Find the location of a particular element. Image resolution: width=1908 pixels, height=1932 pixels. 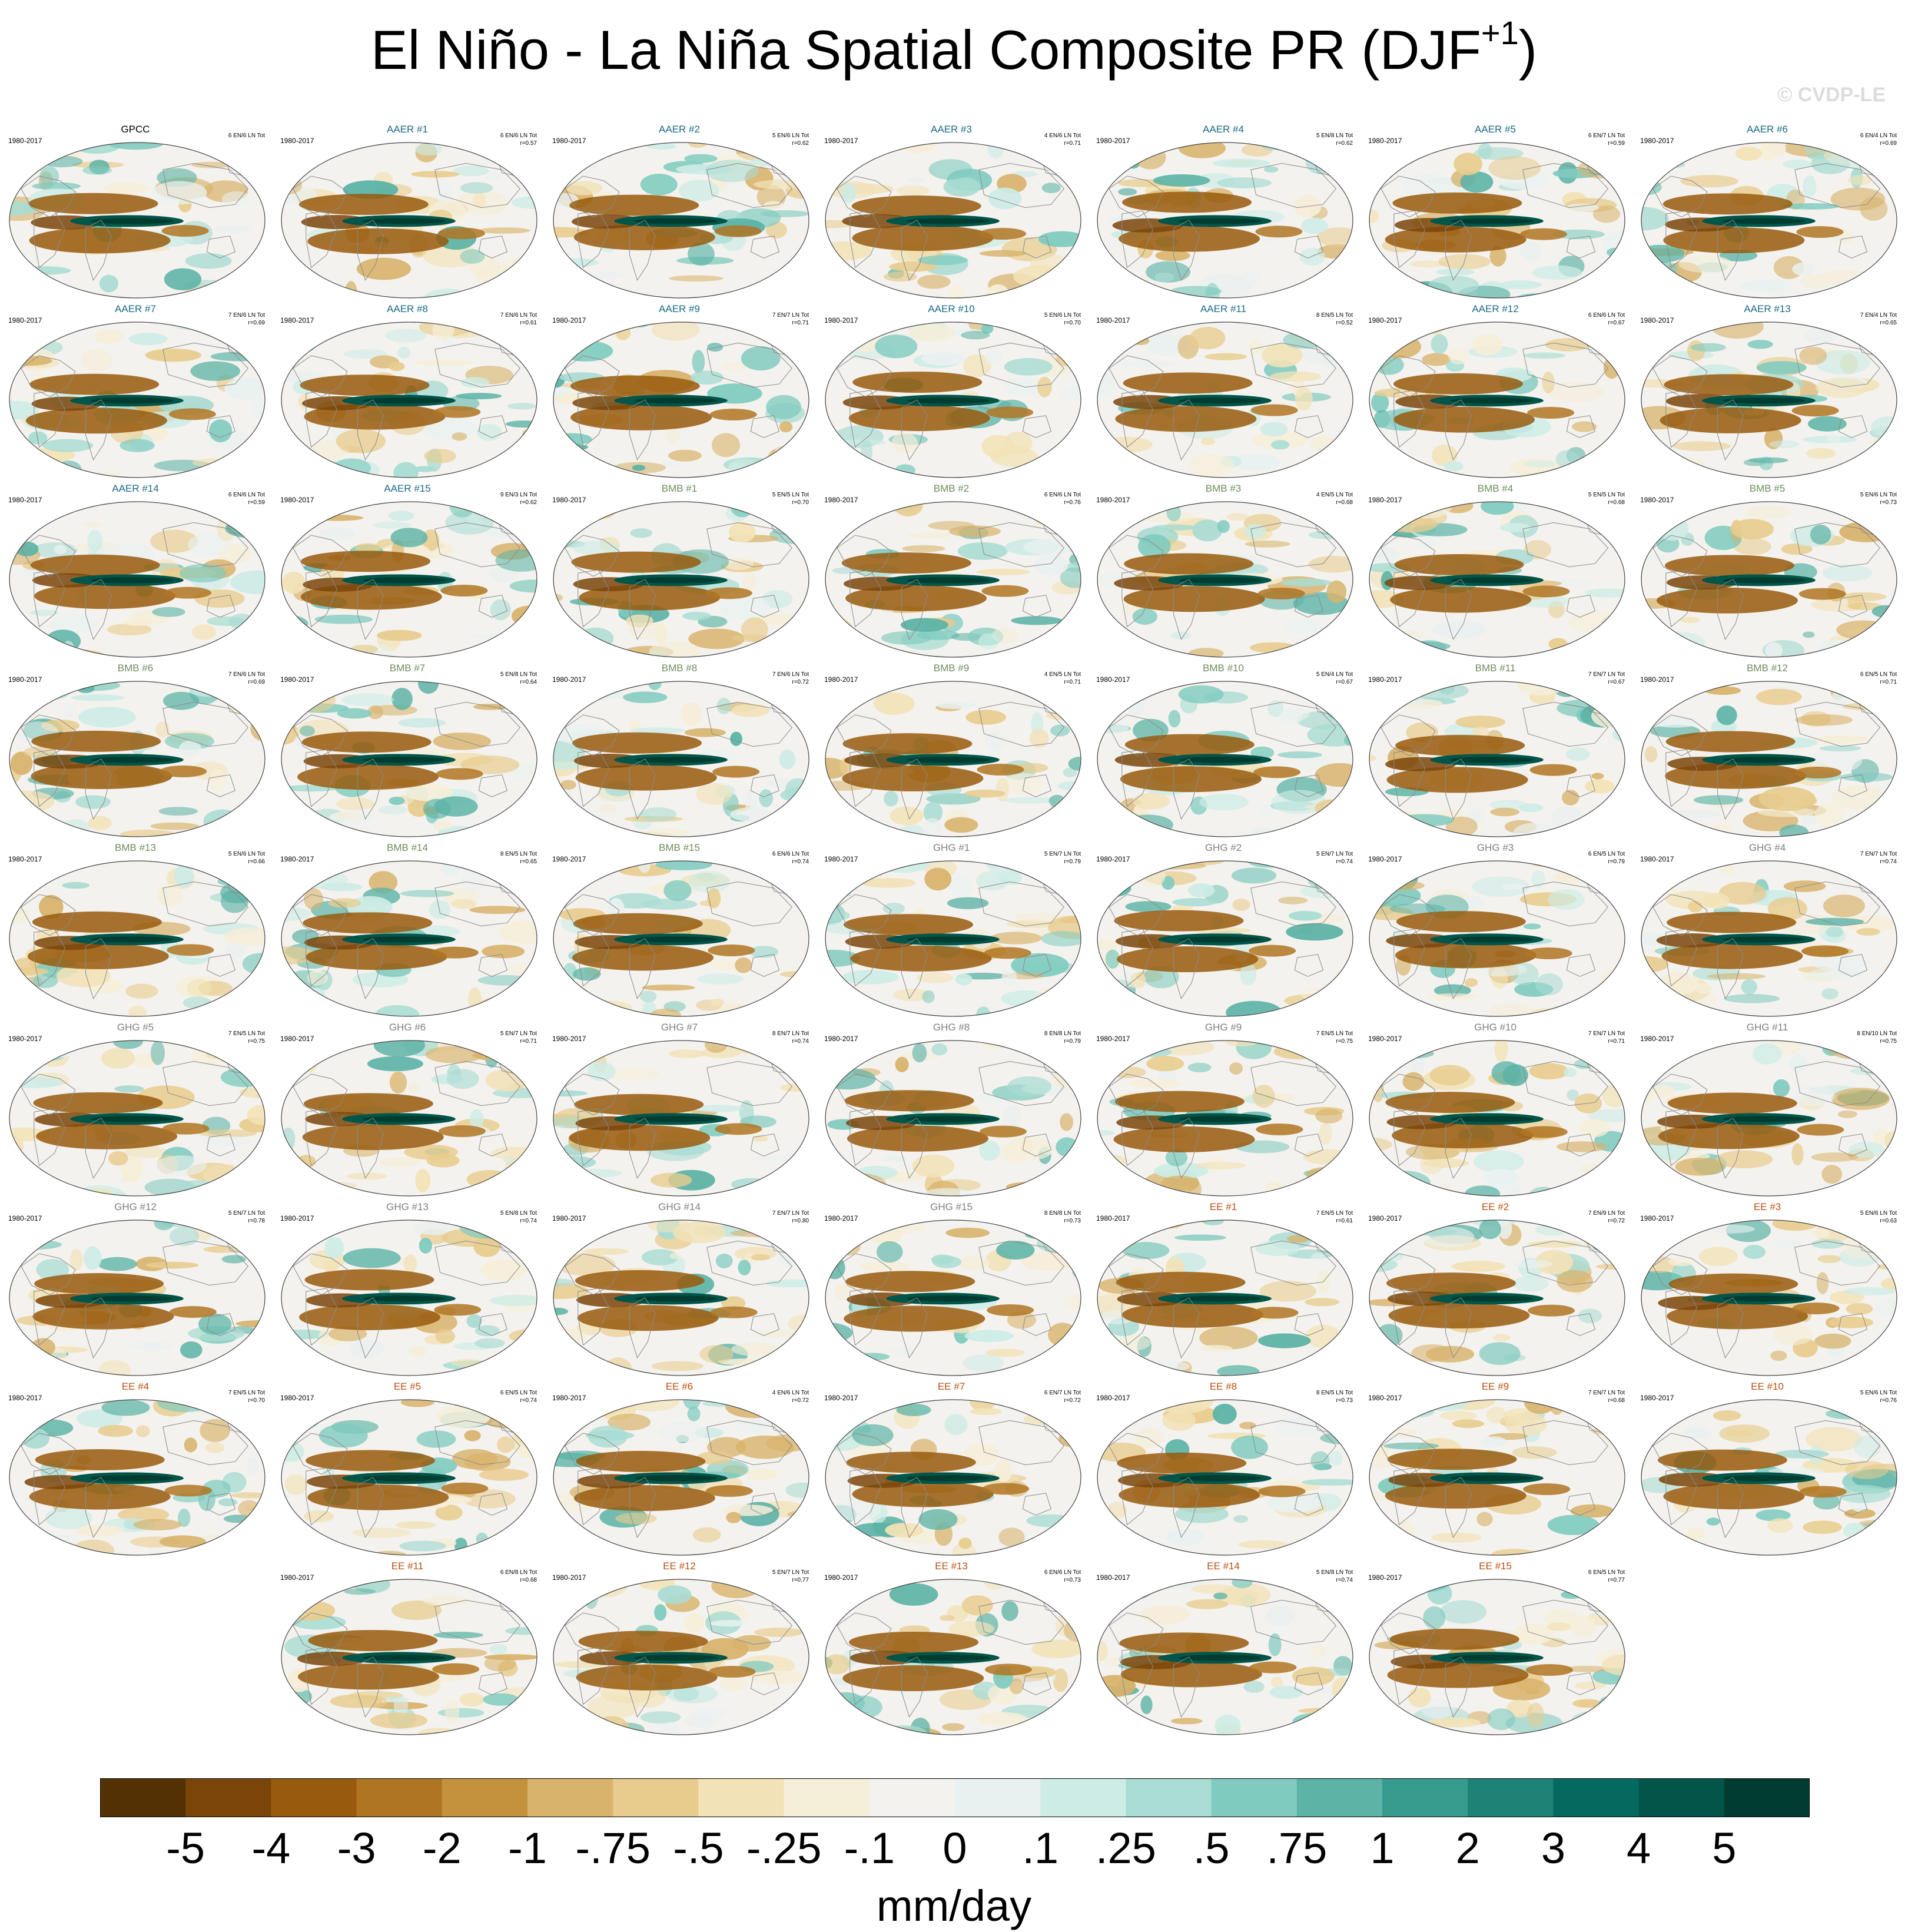

map-panel: AAER #8 1980-2017 7 EN/6 LN Tot r=0.61 is located at coordinates (407, 390).